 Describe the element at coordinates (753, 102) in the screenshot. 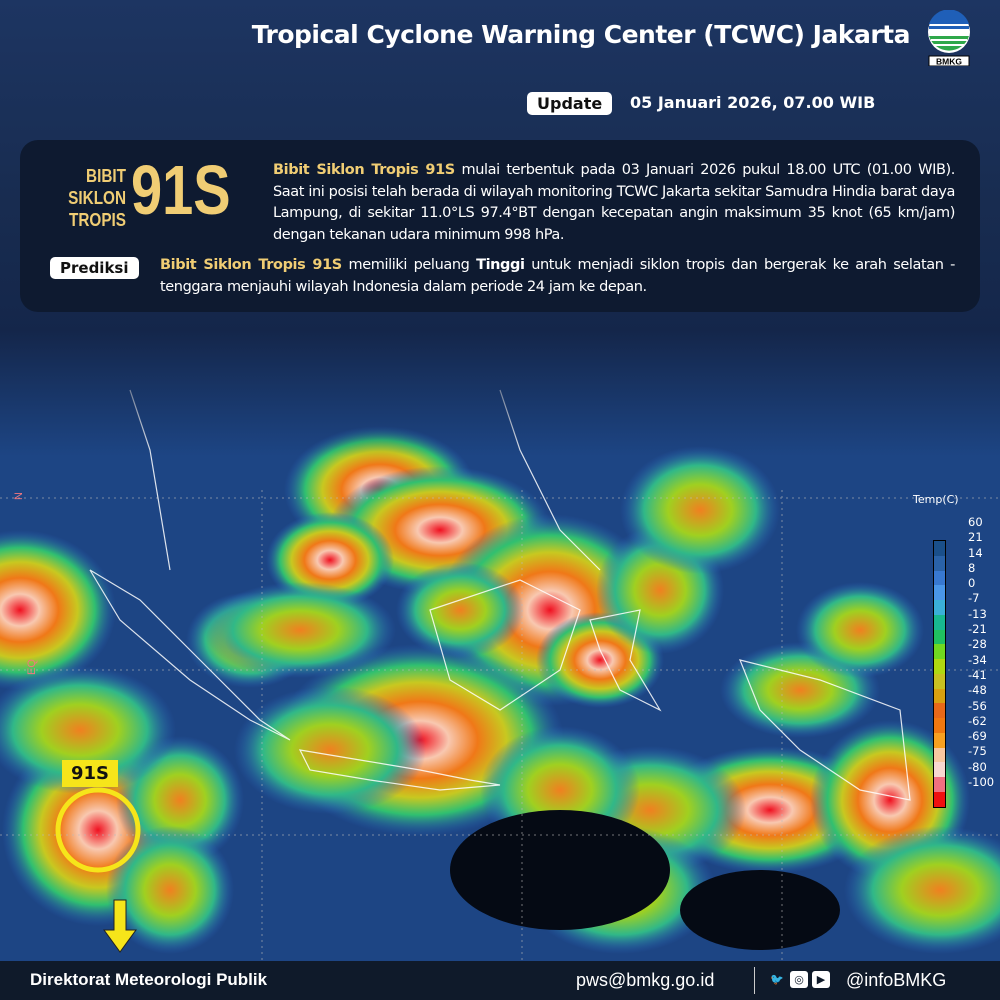

I see `update-date: 05 Januari 2026, 07.00 WIB` at that location.